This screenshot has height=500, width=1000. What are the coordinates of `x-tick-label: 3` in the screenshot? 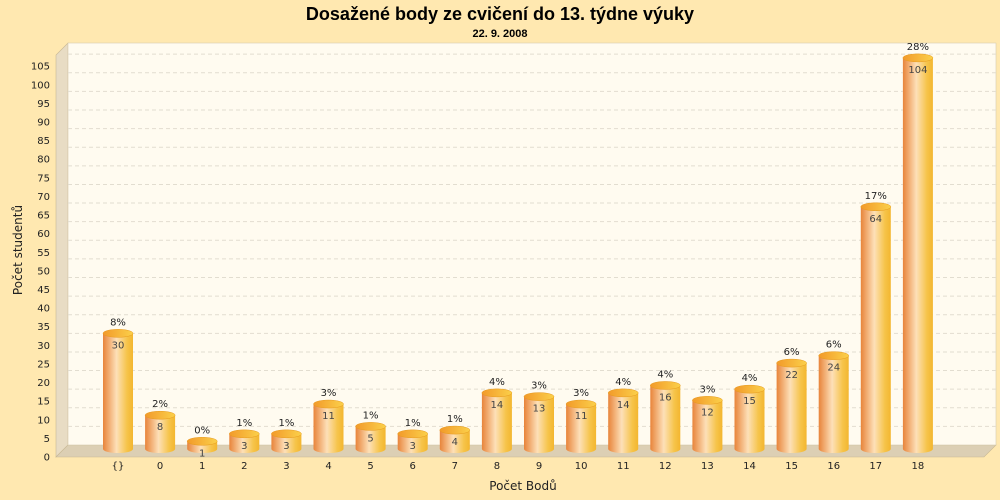 It's located at (286, 466).